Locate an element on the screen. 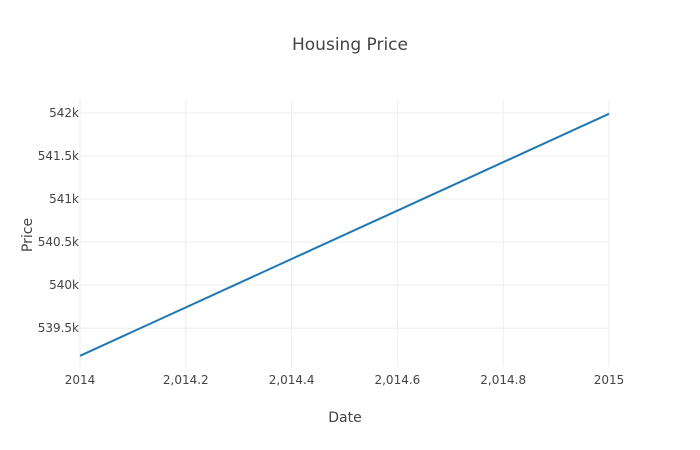 The height and width of the screenshot is (450, 700). y-tick-label: 540.5k is located at coordinates (58, 242).